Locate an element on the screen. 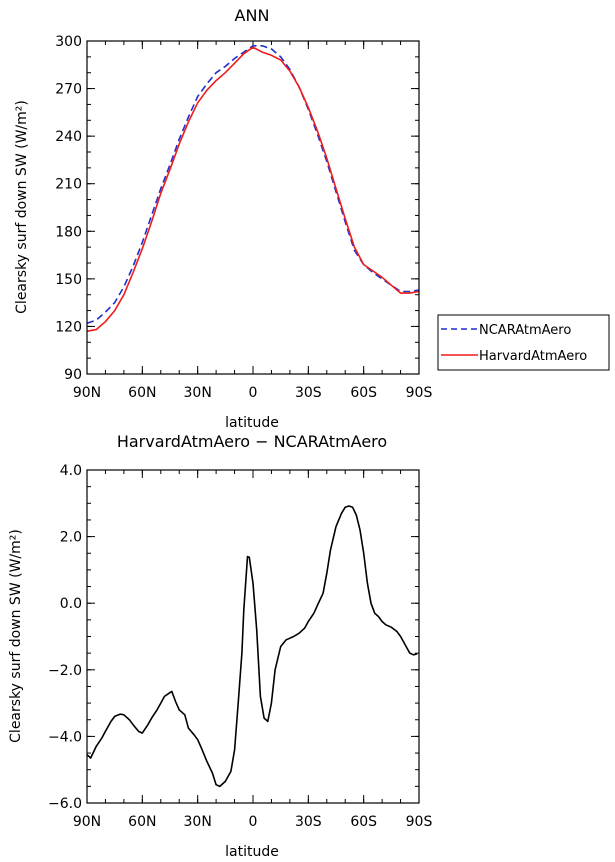  y-tick-label: 300 is located at coordinates (68, 42).